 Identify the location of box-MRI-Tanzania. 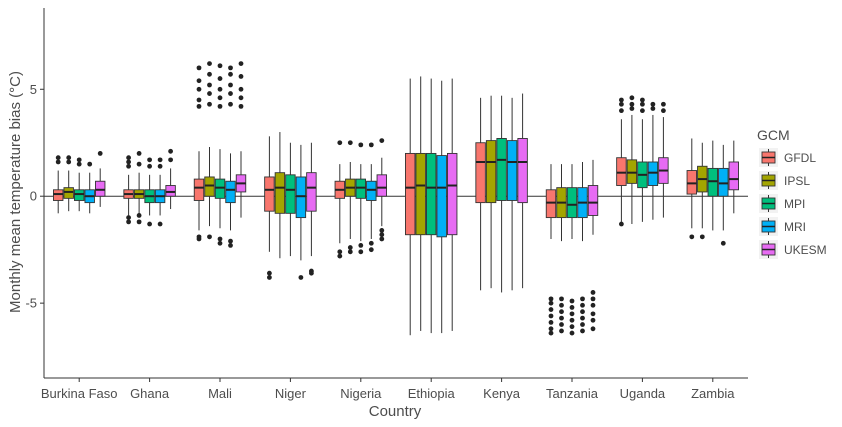
(582, 247).